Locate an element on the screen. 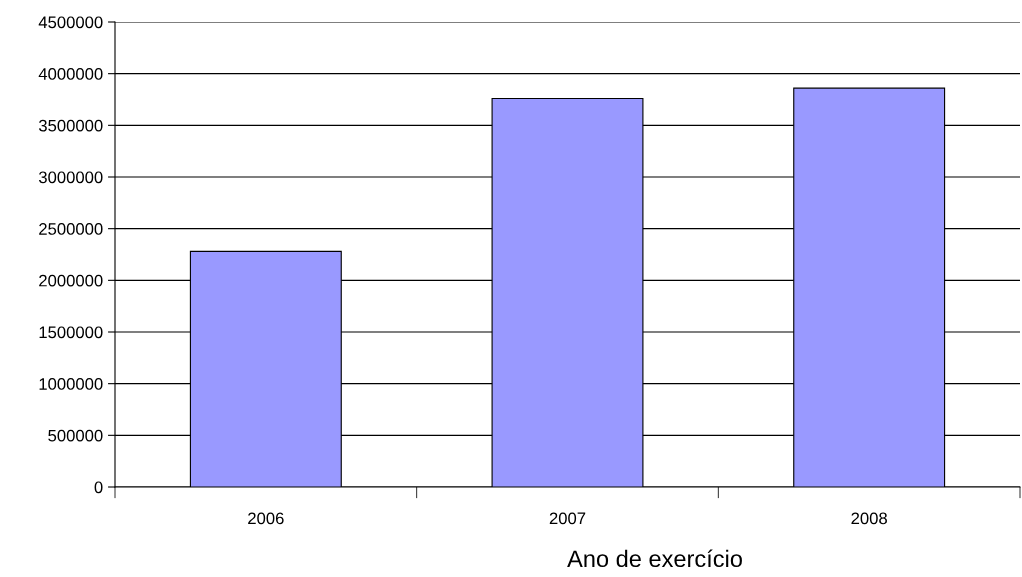 This screenshot has height=577, width=1022. y-tick-label: 4000000 is located at coordinates (70, 74).